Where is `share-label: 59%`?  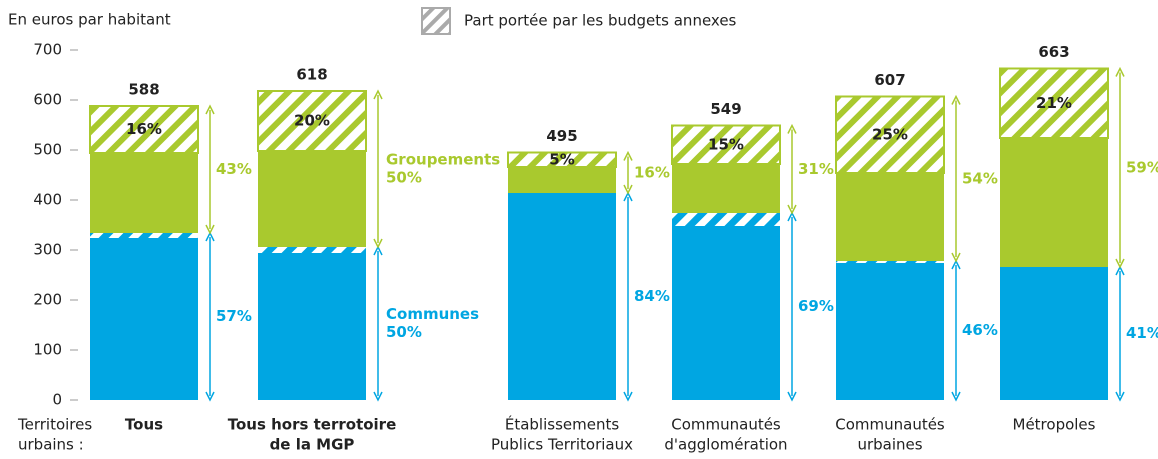
share-label: 59% is located at coordinates (1142, 167).